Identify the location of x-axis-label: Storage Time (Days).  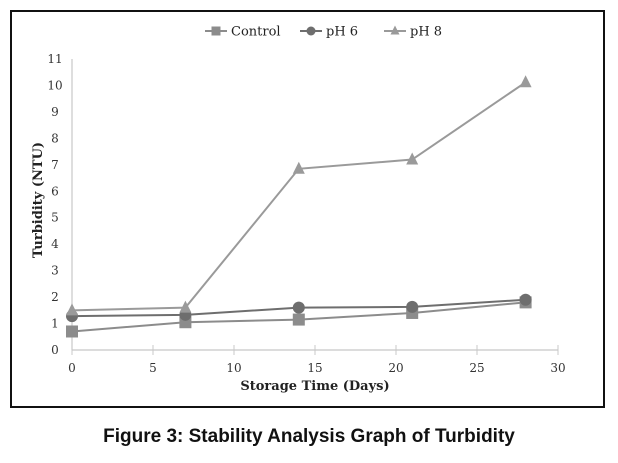
(314, 386).